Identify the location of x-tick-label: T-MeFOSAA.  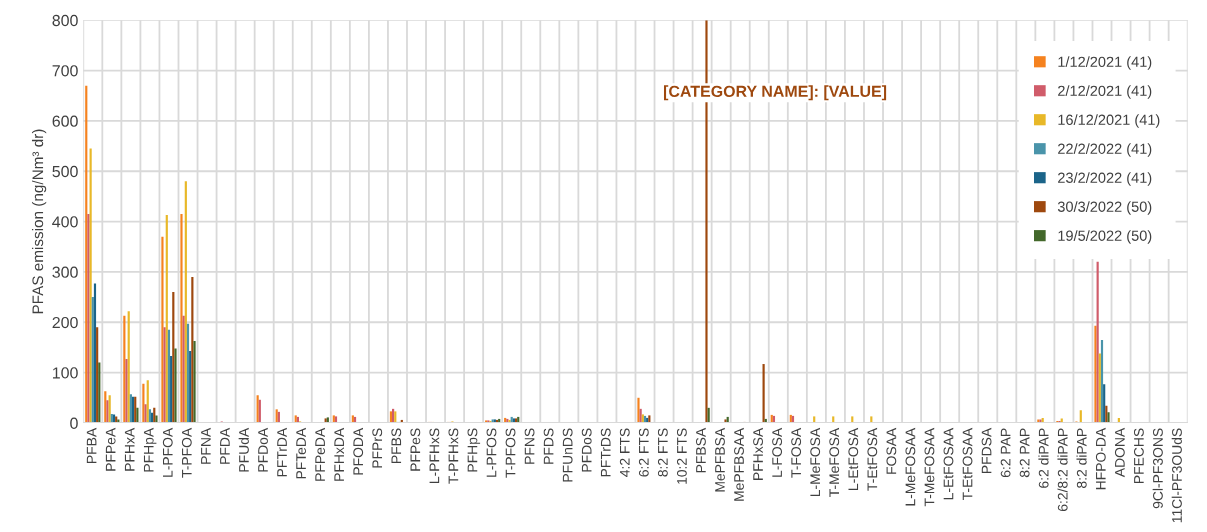
(929, 467).